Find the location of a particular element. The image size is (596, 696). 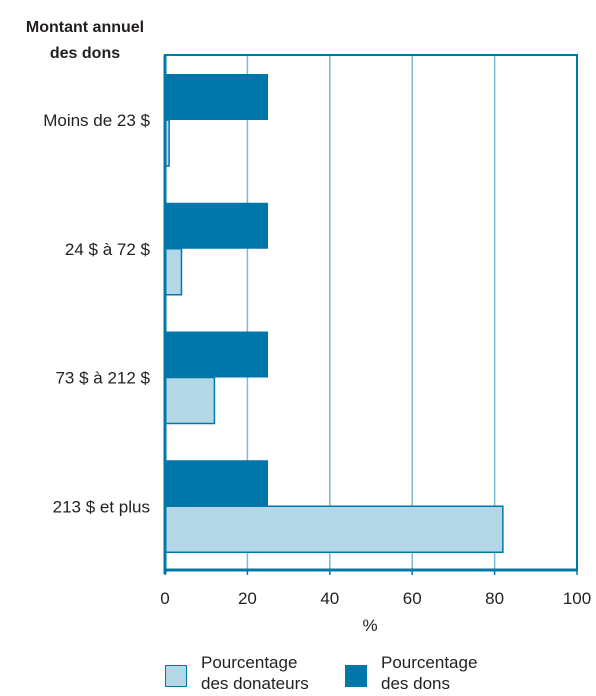

x-tick-label-80: 80 is located at coordinates (494, 598).